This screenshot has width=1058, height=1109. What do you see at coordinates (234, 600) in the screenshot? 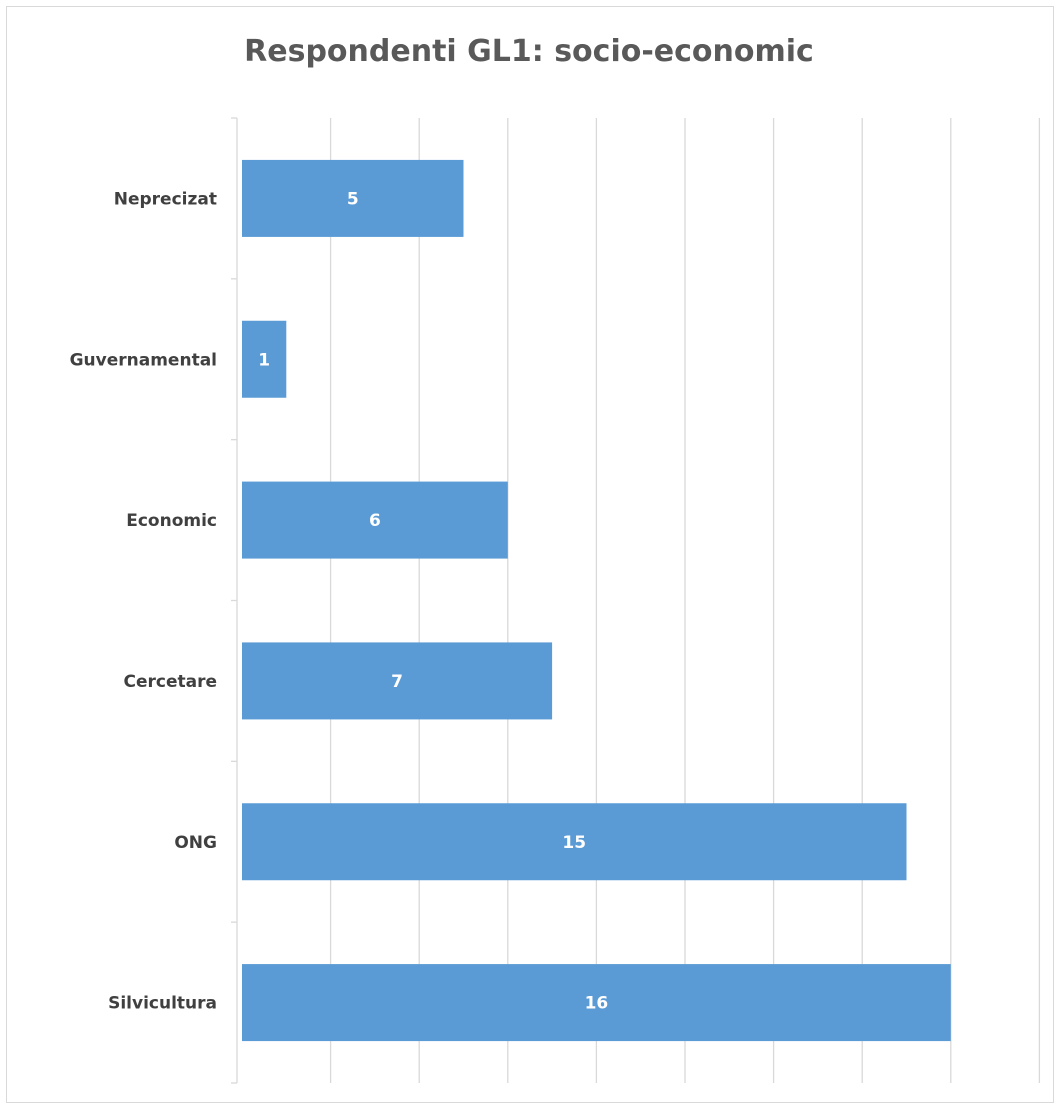
I see `category-axis` at bounding box center [234, 600].